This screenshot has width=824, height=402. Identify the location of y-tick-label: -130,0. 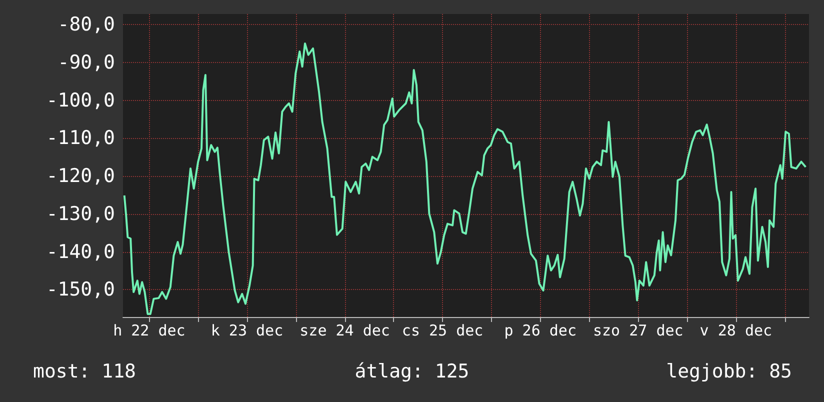
(80, 213).